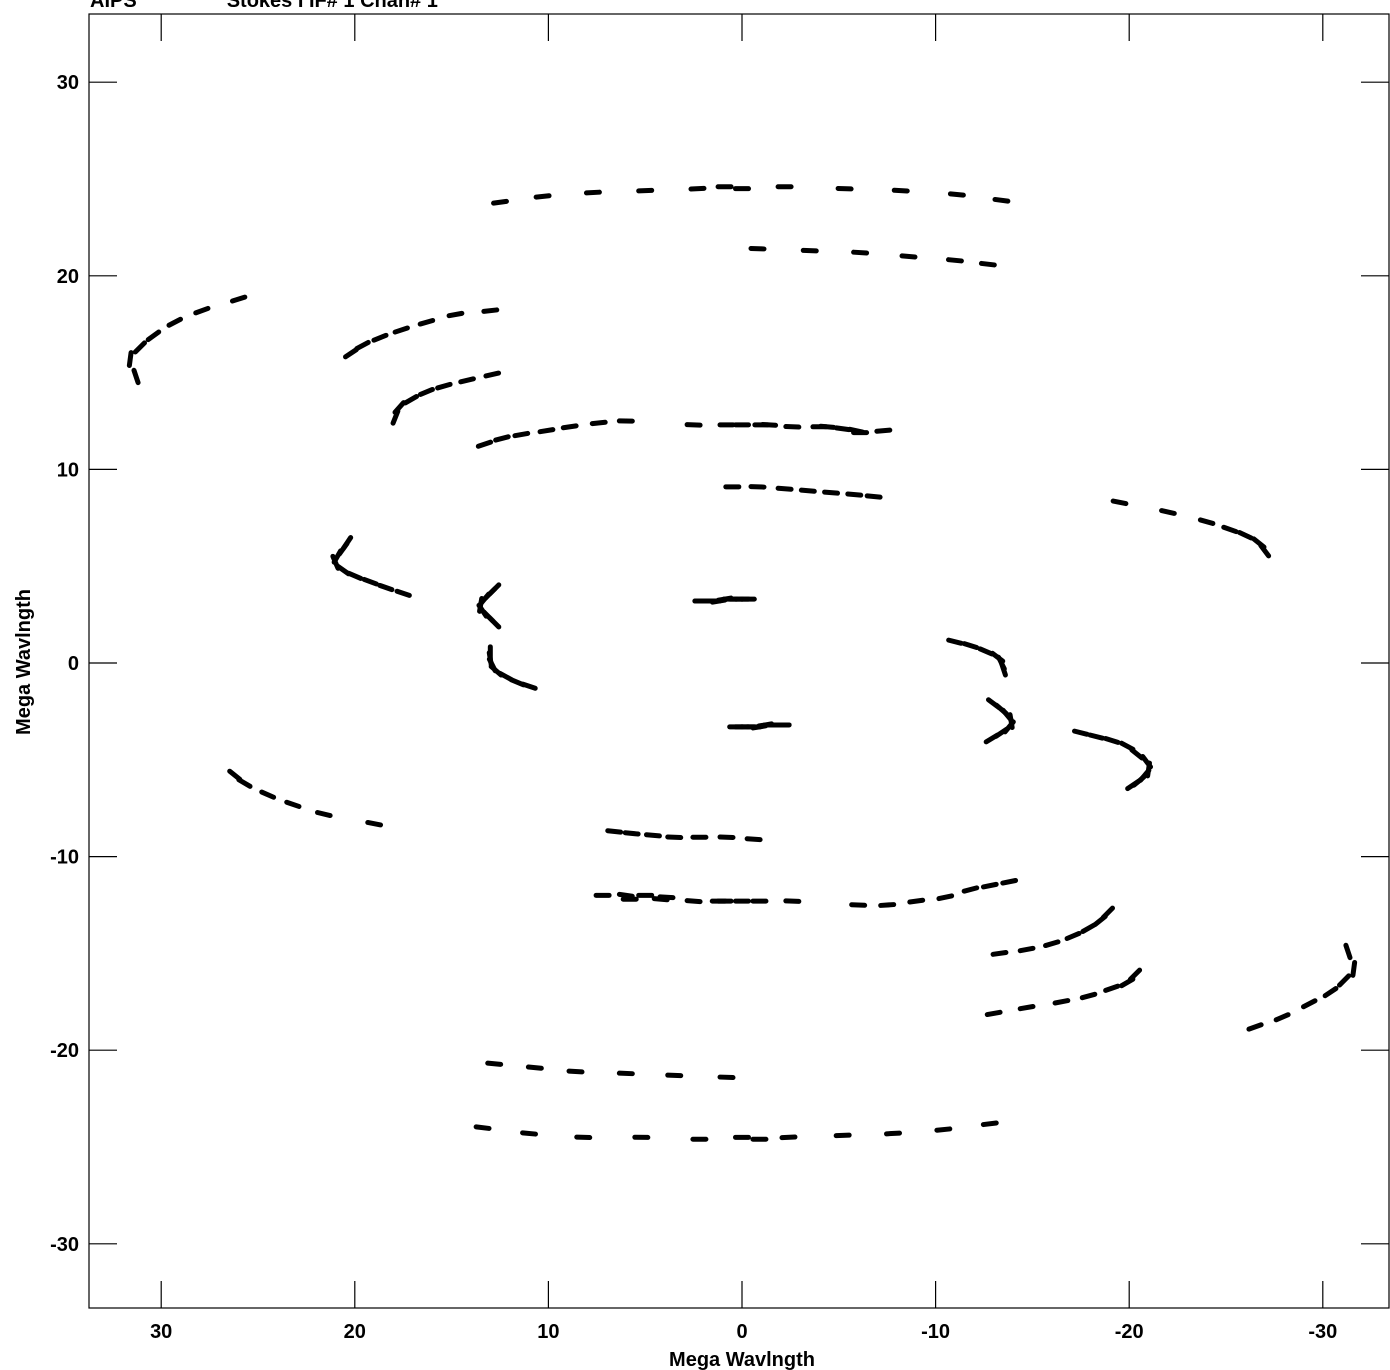  I want to click on y-tick-label: 30, so click(68, 83).